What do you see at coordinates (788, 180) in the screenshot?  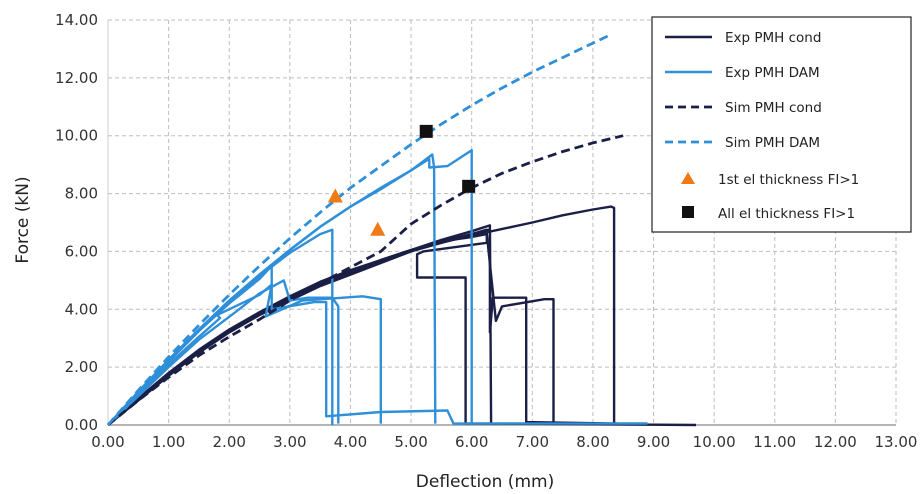 I see `legend-label-first-el-thickness: 1st el thickness FI>1` at bounding box center [788, 180].